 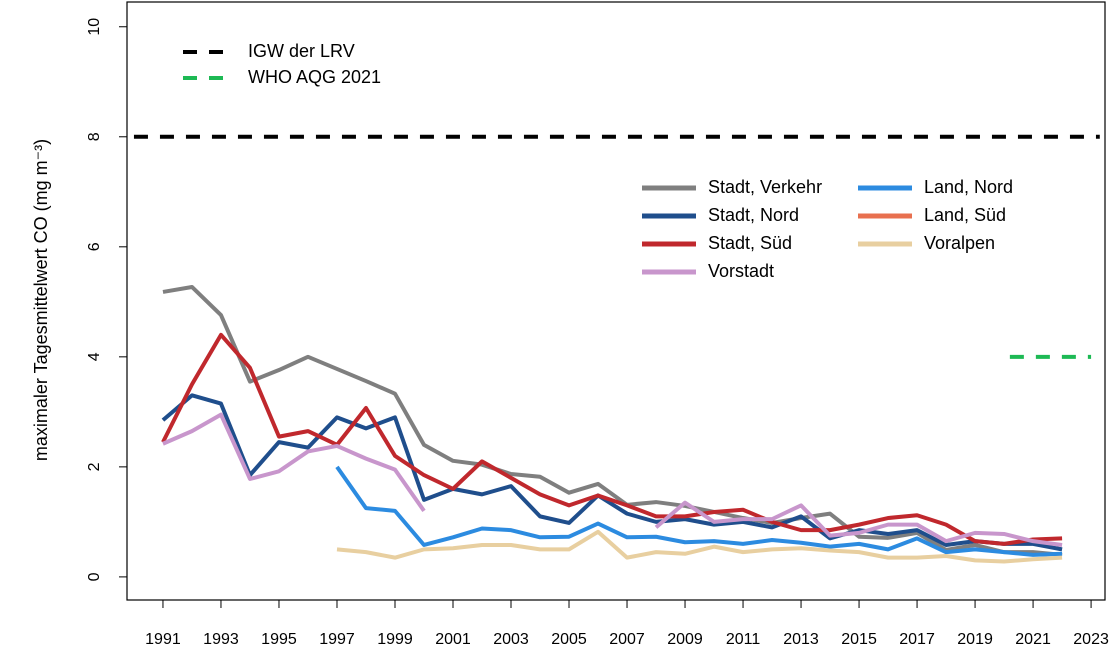 I want to click on legend-label: Land, Süd, so click(x=965, y=215).